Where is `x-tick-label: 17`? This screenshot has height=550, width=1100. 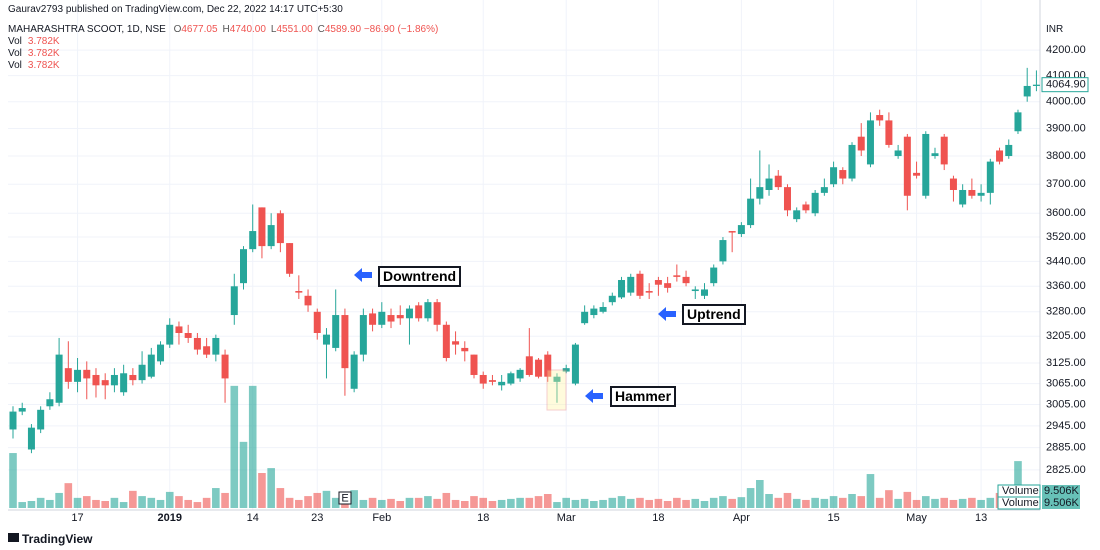
x-tick-label: 17 is located at coordinates (77, 518).